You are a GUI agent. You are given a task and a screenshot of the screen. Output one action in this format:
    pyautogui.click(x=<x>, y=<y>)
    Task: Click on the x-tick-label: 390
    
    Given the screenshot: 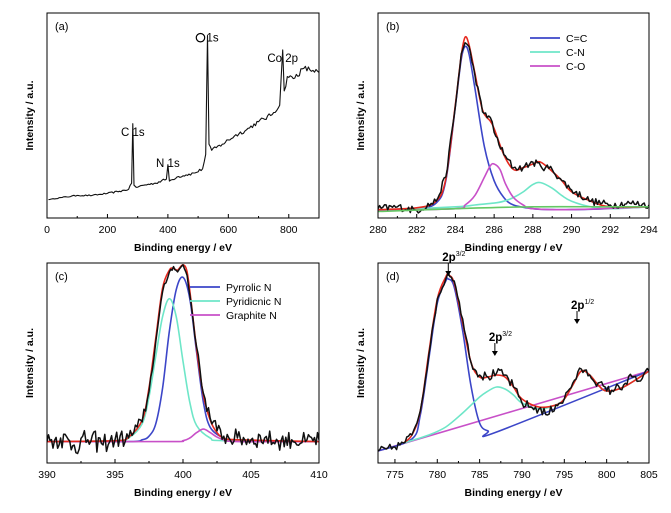 What is the action you would take?
    pyautogui.click(x=47, y=475)
    